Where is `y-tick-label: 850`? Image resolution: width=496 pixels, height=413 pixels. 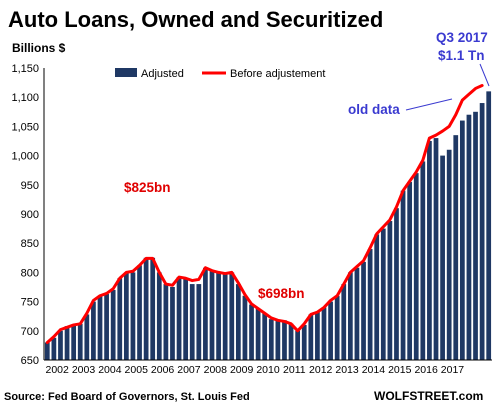 y-tick-label: 850 is located at coordinates (30, 244).